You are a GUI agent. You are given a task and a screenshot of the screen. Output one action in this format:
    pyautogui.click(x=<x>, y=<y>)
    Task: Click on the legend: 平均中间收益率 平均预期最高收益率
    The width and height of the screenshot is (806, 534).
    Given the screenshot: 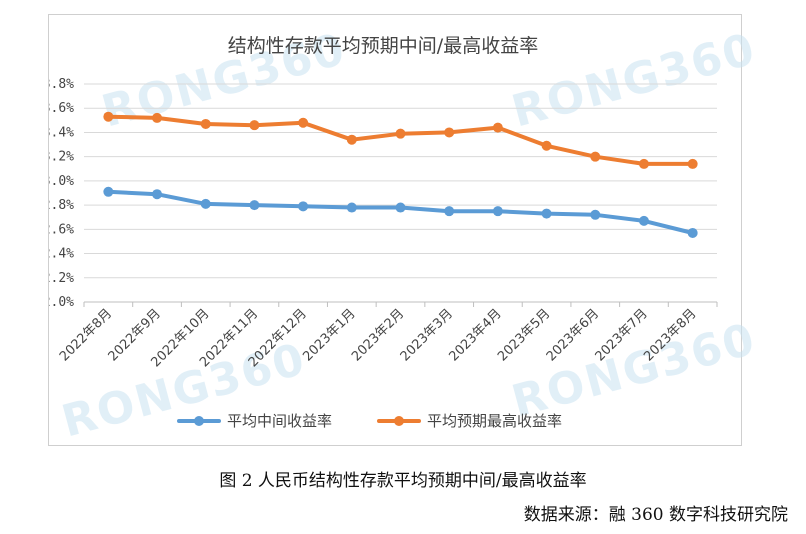 What is the action you would take?
    pyautogui.click(x=369, y=421)
    